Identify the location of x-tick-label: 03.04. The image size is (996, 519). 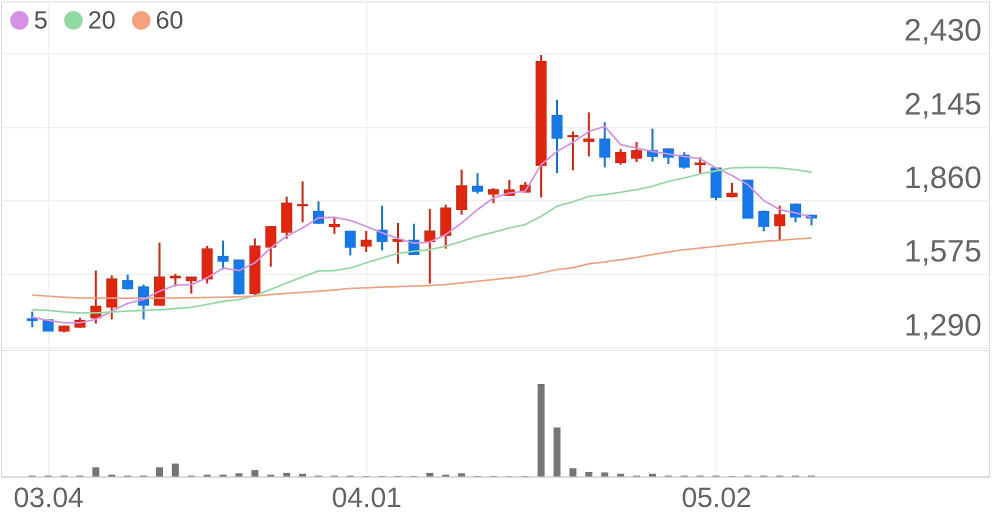
(49, 497).